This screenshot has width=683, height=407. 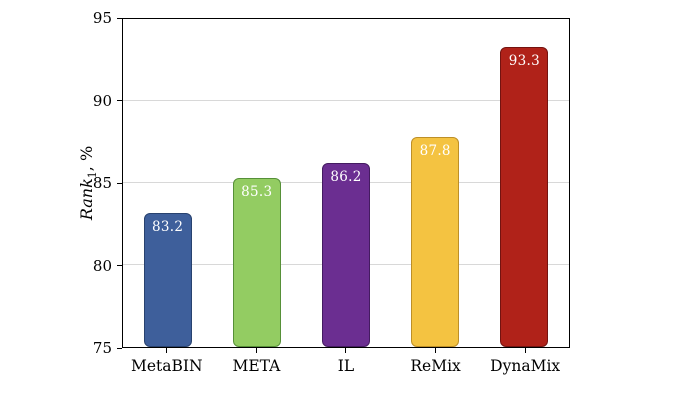 What do you see at coordinates (102, 348) in the screenshot?
I see `y-tick-label: 75` at bounding box center [102, 348].